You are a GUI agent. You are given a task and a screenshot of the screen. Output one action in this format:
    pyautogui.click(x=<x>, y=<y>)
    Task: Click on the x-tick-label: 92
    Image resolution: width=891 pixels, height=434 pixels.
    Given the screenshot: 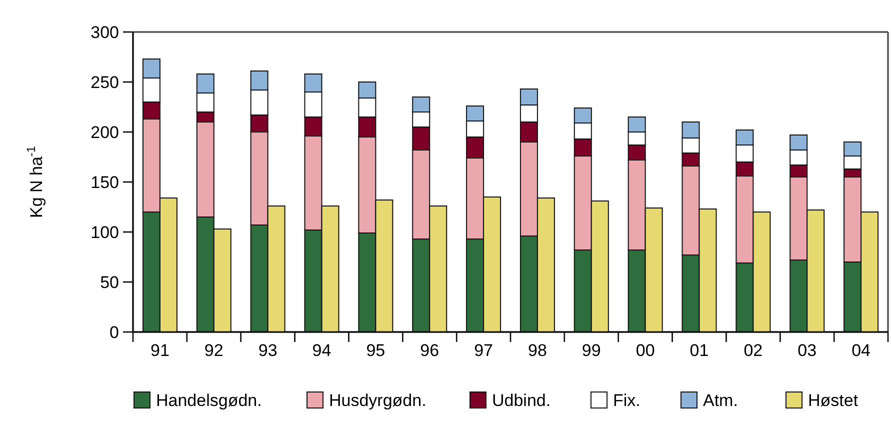 What is the action you would take?
    pyautogui.click(x=214, y=350)
    